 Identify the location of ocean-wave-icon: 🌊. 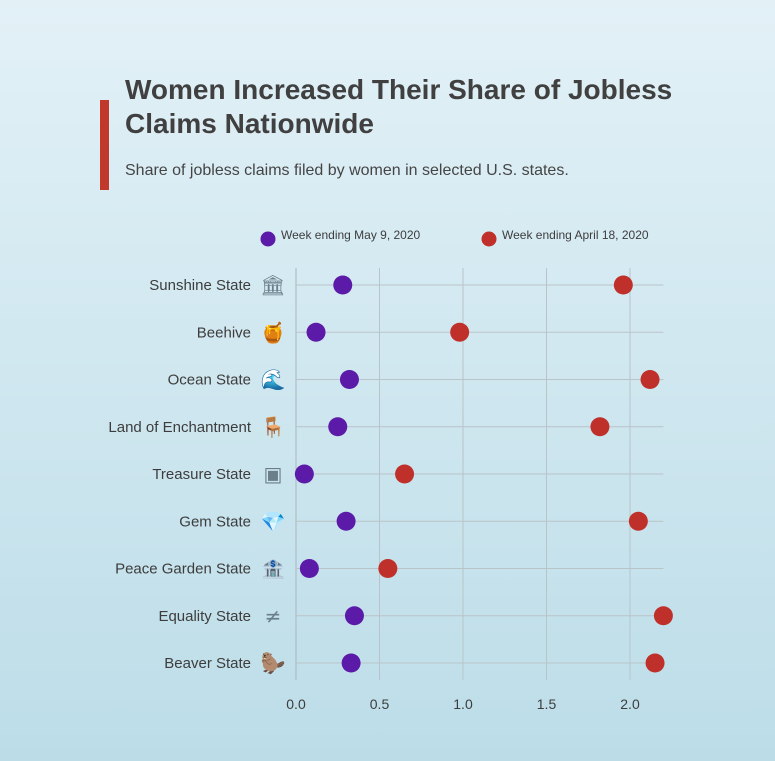
(273, 380).